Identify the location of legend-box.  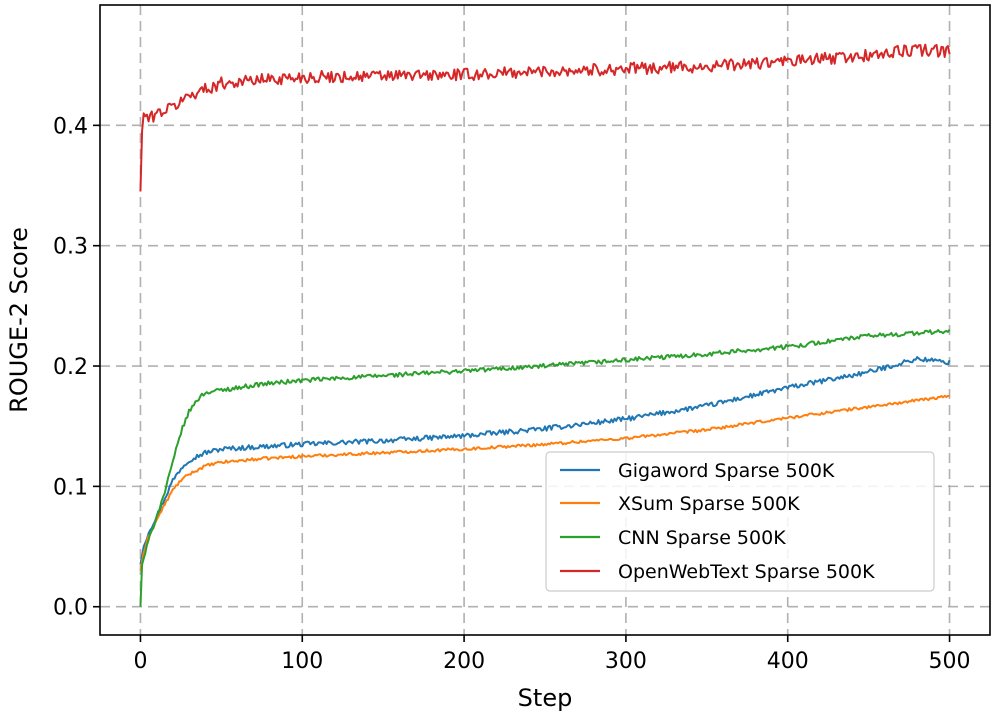
(740, 521).